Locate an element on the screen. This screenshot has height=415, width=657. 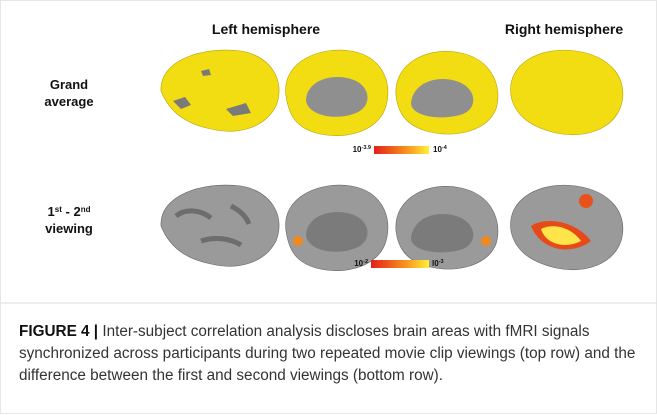
row-label-part: average is located at coordinates (68, 101).